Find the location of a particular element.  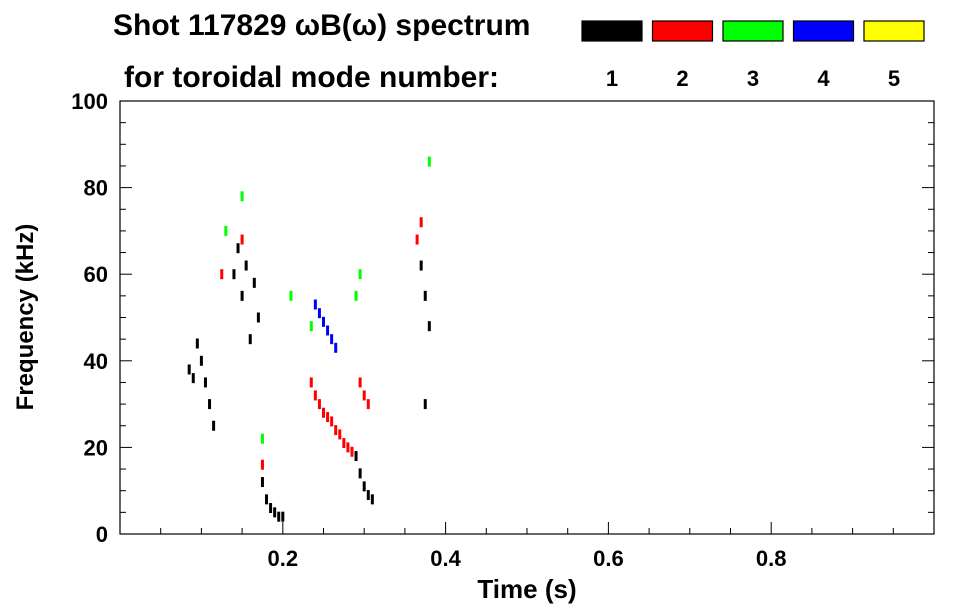

legend-label-4: 4 is located at coordinates (823, 78).